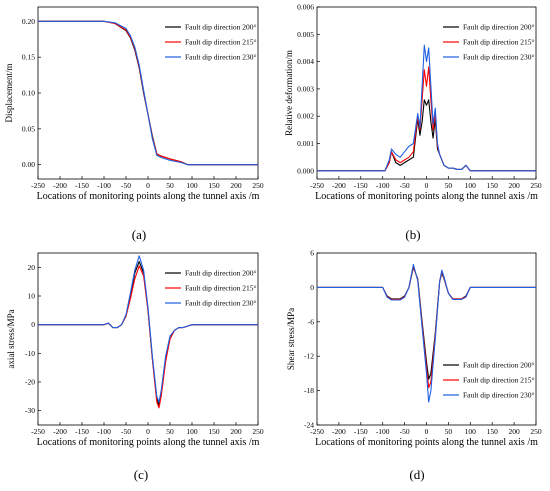 The image size is (550, 491). What do you see at coordinates (30, 382) in the screenshot?
I see `y-tick-label: -20` at bounding box center [30, 382].